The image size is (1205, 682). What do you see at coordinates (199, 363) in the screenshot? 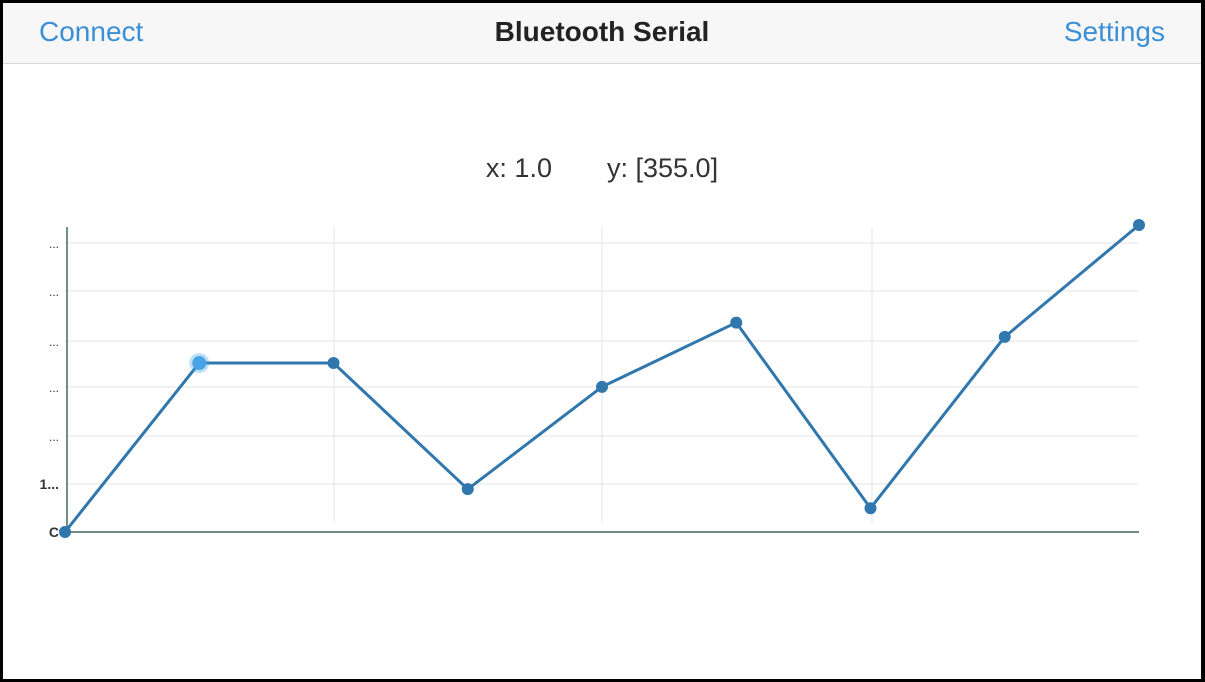
I see `selected-data-point` at bounding box center [199, 363].